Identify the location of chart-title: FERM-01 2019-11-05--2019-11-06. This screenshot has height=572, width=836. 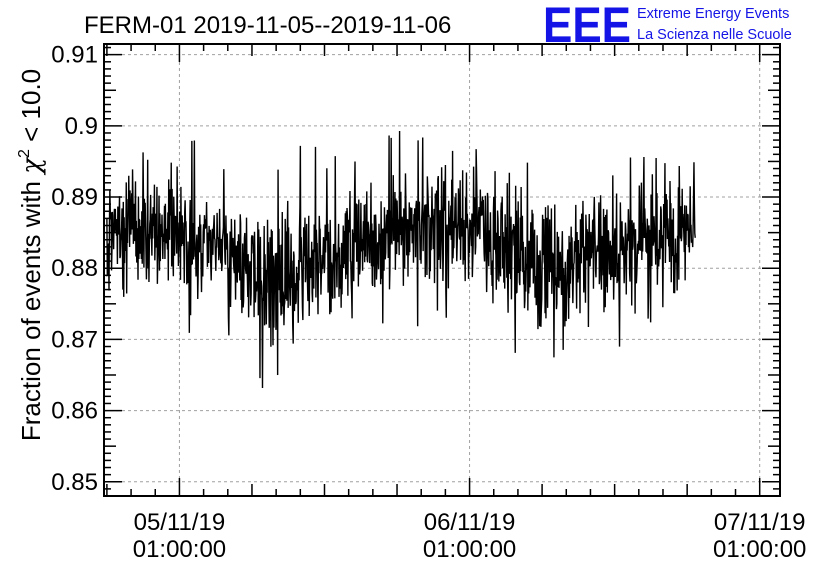
(267, 25).